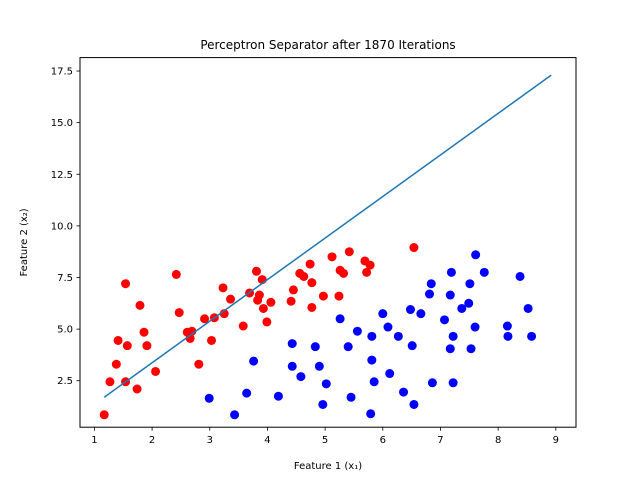 The width and height of the screenshot is (640, 480). I want to click on y-tick-label: 15.0, so click(62, 123).